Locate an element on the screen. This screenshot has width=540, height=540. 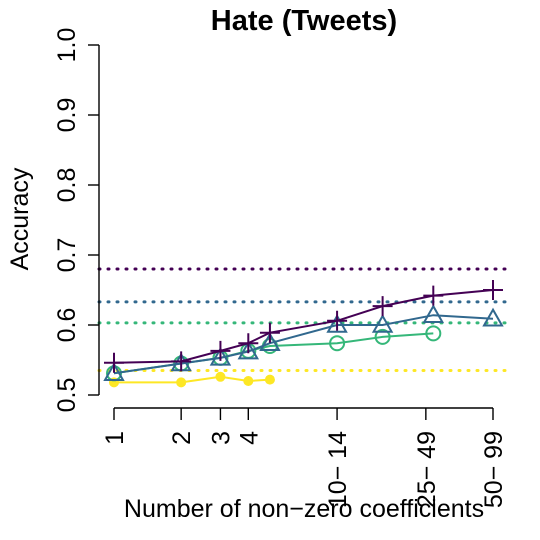
series-line is located at coordinates (303, 344).